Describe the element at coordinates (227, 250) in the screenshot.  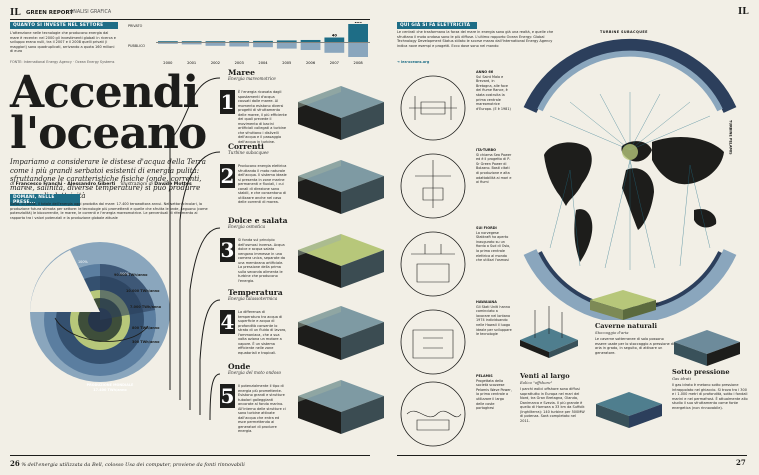
I see `section-number: 3` at that location.